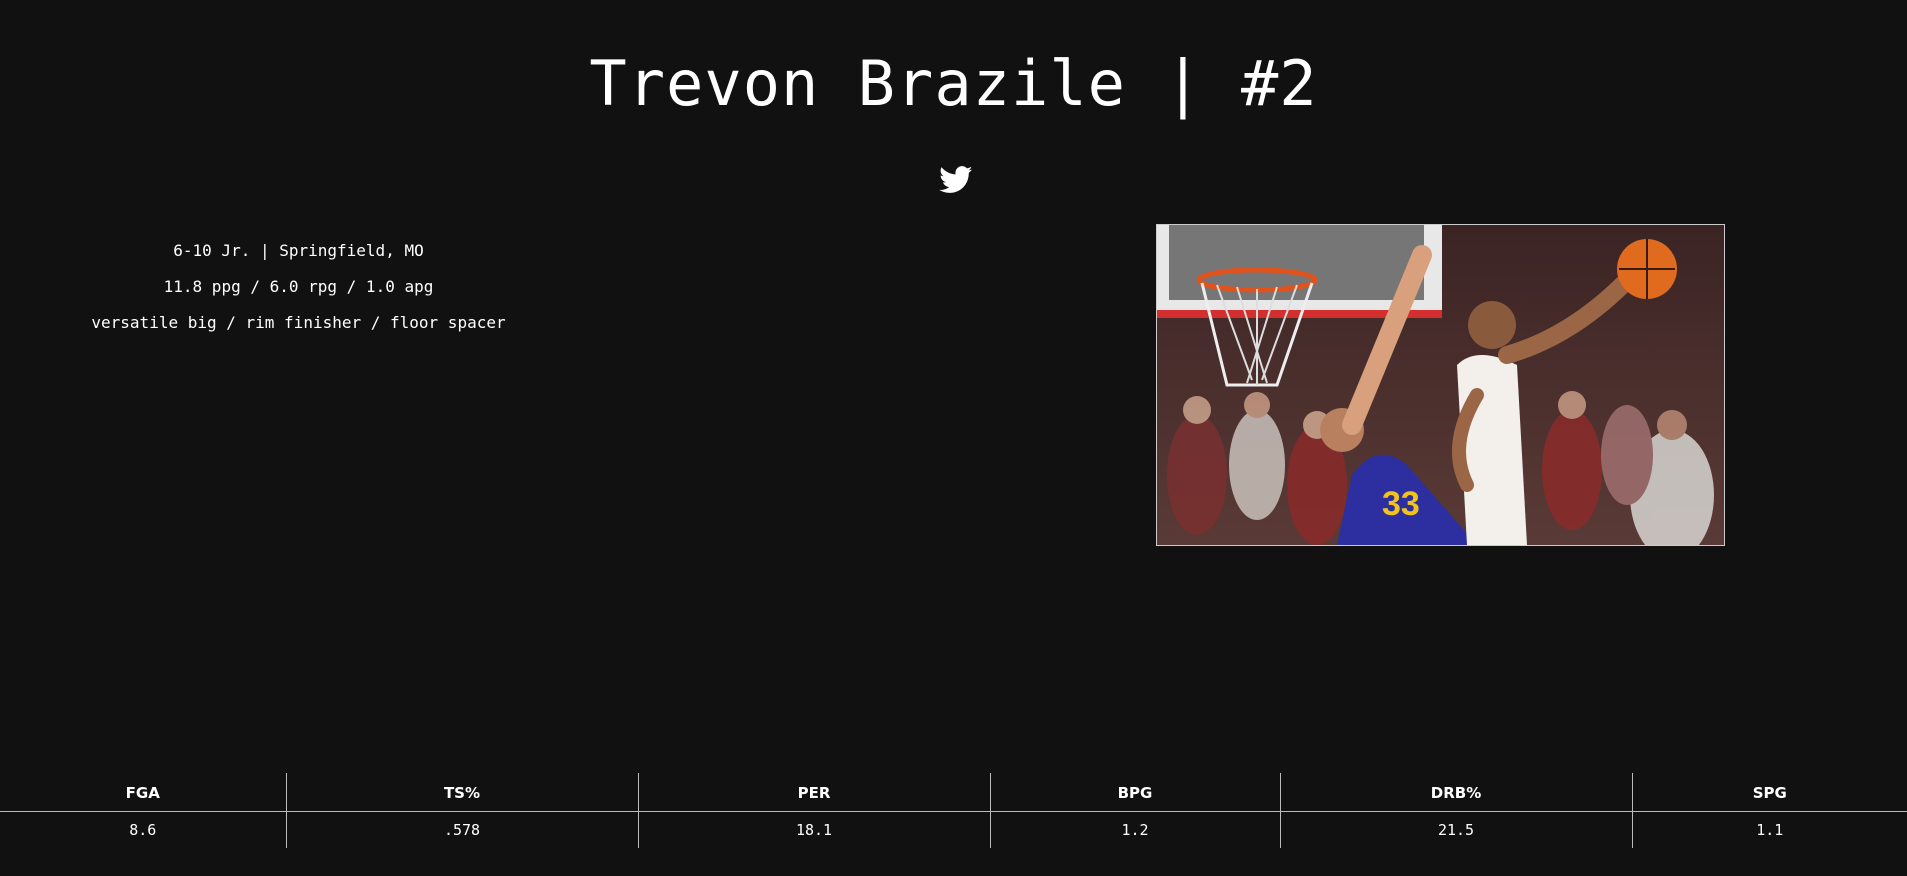  What do you see at coordinates (1455, 792) in the screenshot?
I see `stat-header-drb: DRB%` at bounding box center [1455, 792].